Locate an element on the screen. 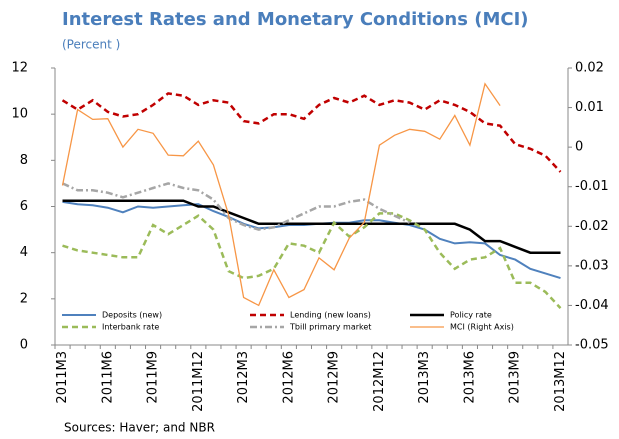 This screenshot has height=439, width=619. y2-tick-label: -0.04 is located at coordinates (592, 305).